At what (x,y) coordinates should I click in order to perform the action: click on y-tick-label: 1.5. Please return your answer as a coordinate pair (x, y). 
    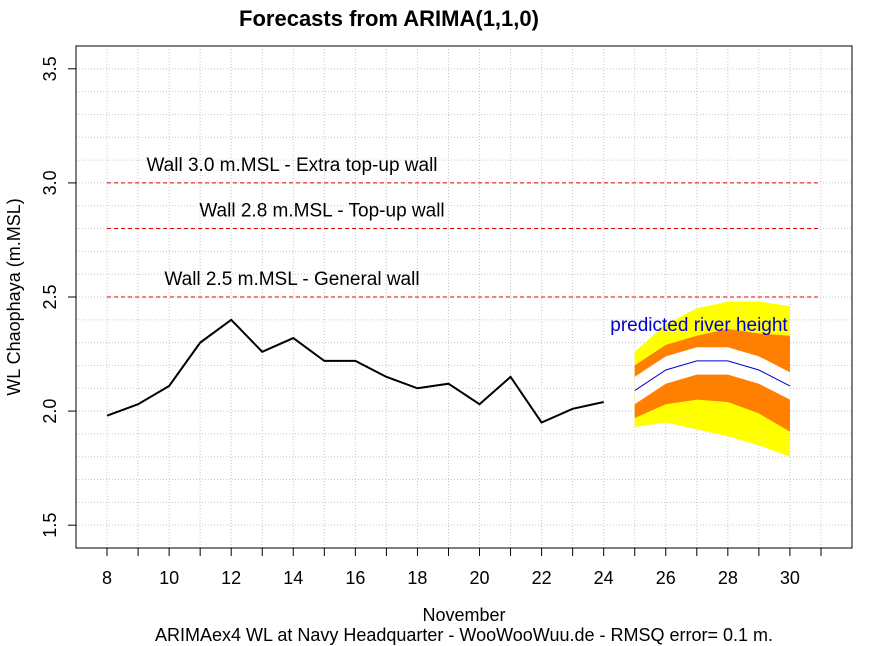
    Looking at the image, I should click on (50, 525).